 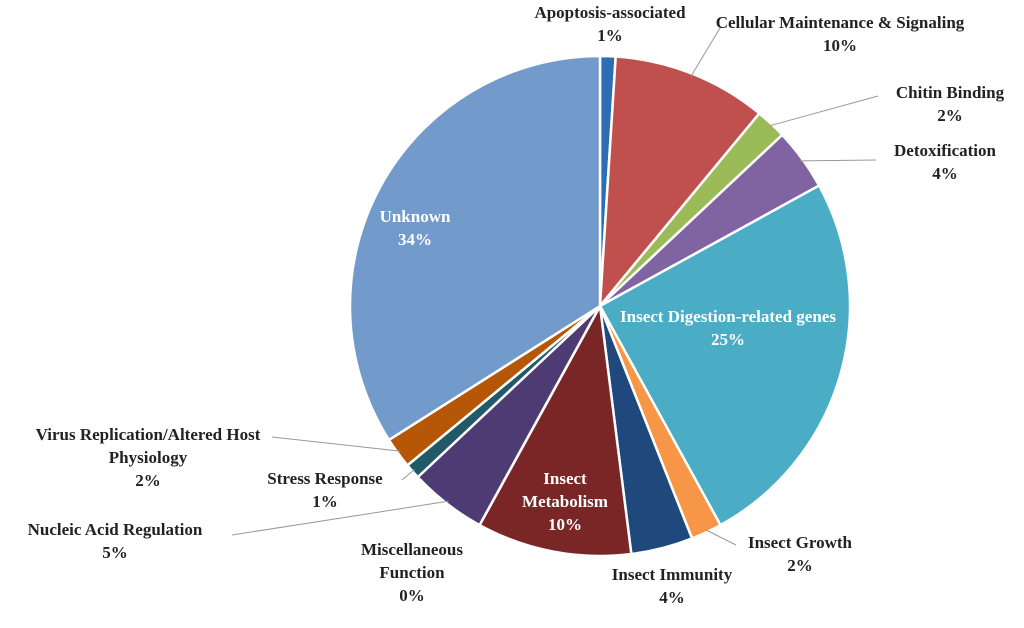 What do you see at coordinates (415, 228) in the screenshot?
I see `slice-label: Unknown 34%` at bounding box center [415, 228].